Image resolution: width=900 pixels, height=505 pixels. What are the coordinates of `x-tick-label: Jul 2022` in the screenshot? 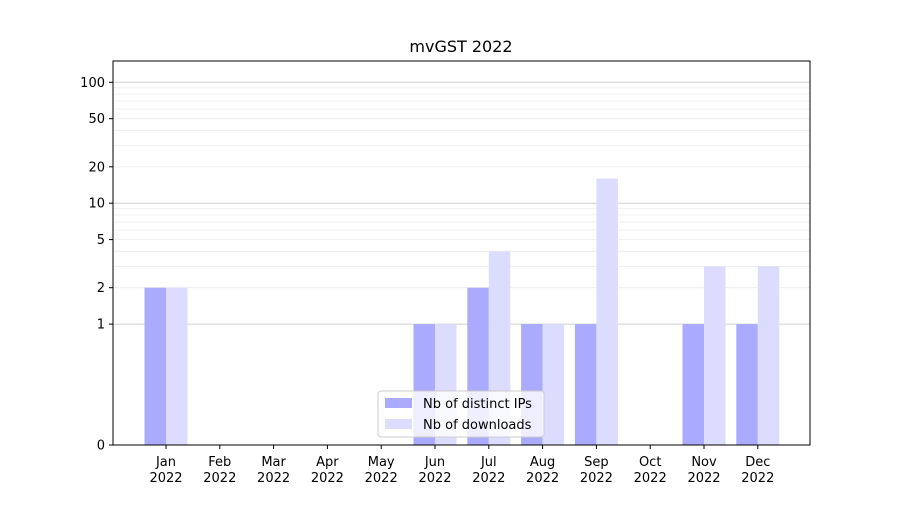 It's located at (488, 470).